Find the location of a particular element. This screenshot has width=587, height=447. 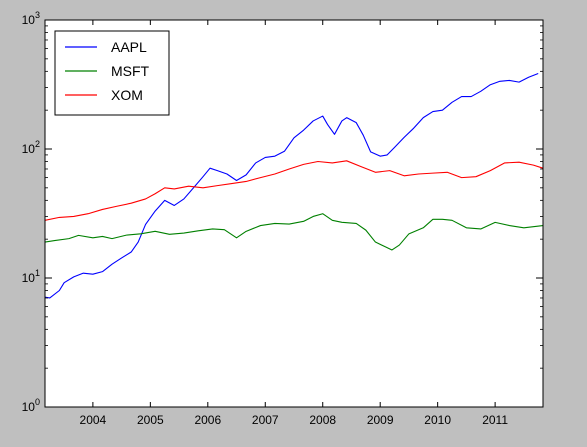

x-tick-label: 2009 is located at coordinates (380, 420).